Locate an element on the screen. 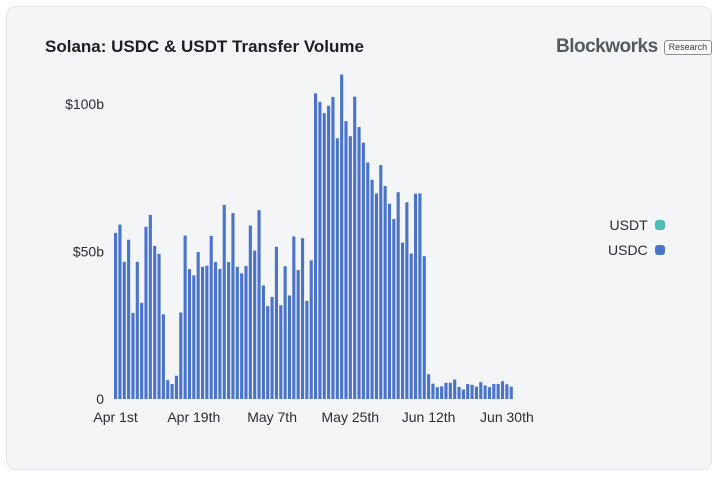 The height and width of the screenshot is (478, 720). chart-title: Solana: USDC & USDT Transfer Volume is located at coordinates (204, 46).